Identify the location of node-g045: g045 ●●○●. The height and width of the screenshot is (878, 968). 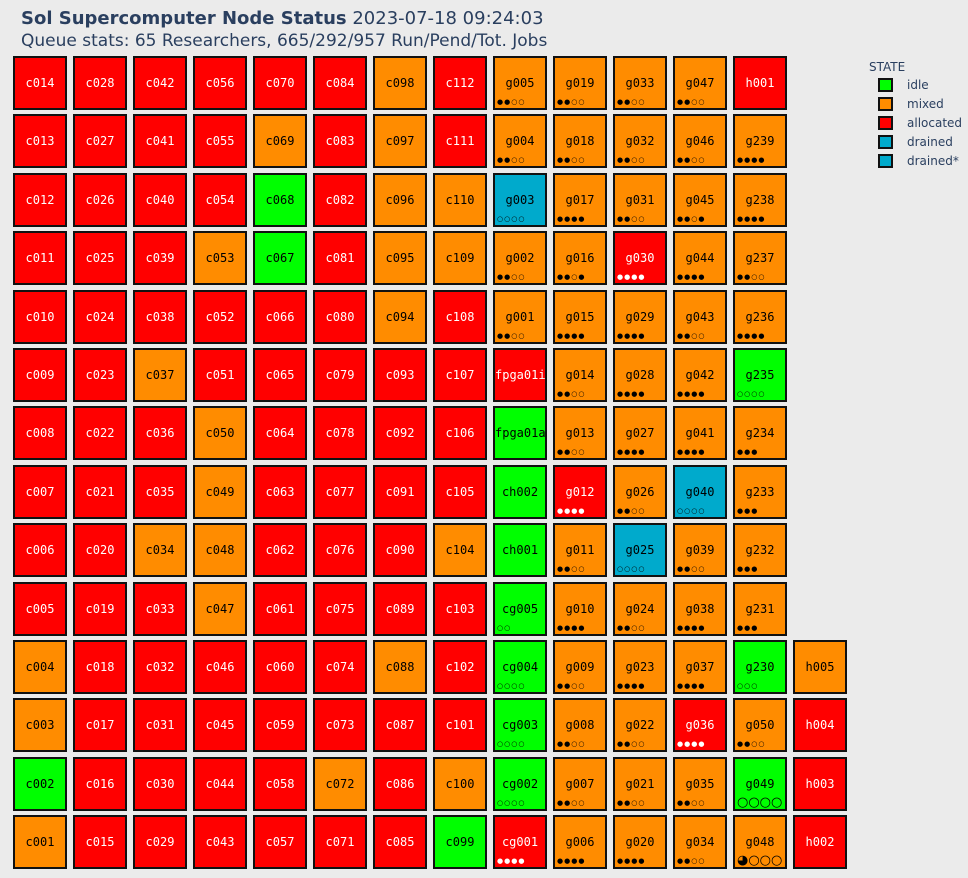
(700, 200).